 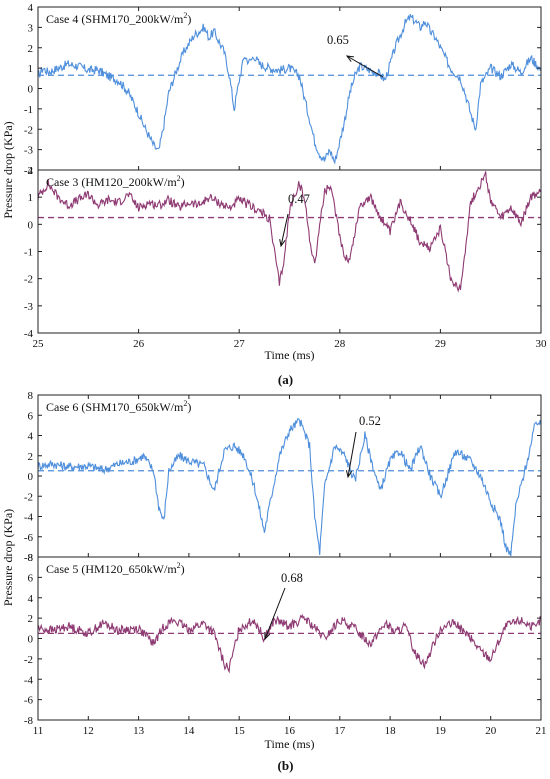 I want to click on x-tick-label: 18, so click(x=391, y=731).